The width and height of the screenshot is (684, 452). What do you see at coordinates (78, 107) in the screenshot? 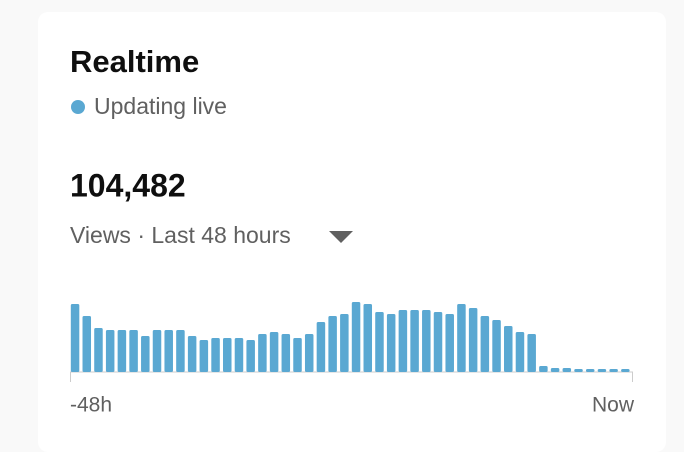
I see `live-dot` at bounding box center [78, 107].